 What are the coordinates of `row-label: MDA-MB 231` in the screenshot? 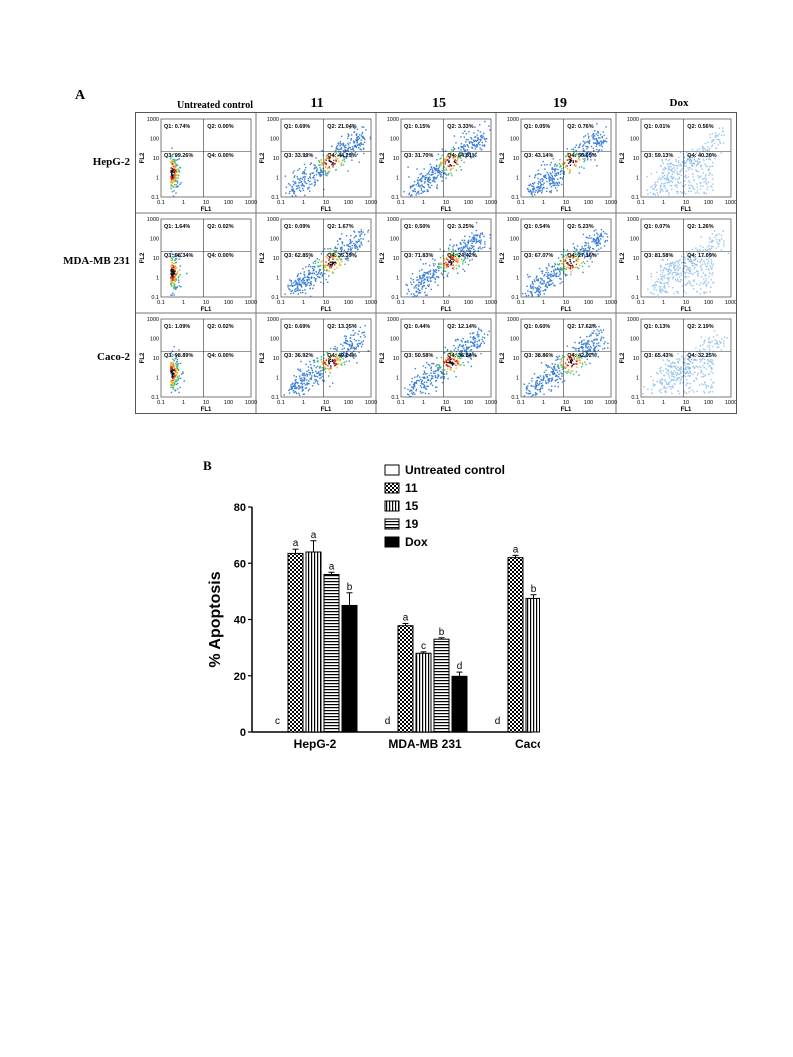 It's located at (96, 261).